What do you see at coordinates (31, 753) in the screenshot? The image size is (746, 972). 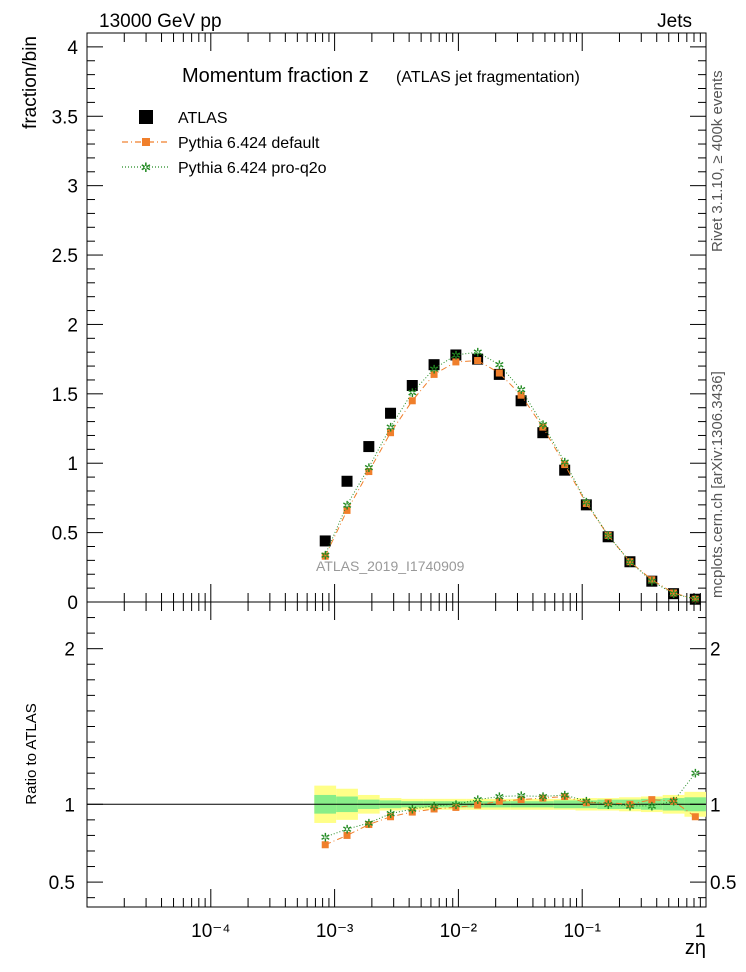 I see `ratio-y-axis-label: Ratio to ATLAS` at bounding box center [31, 753].